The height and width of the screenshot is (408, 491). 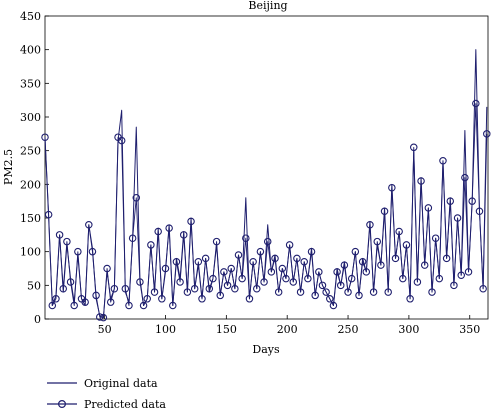 What do you see at coordinates (30, 184) in the screenshot?
I see `y-tick-label: 200` at bounding box center [30, 184].